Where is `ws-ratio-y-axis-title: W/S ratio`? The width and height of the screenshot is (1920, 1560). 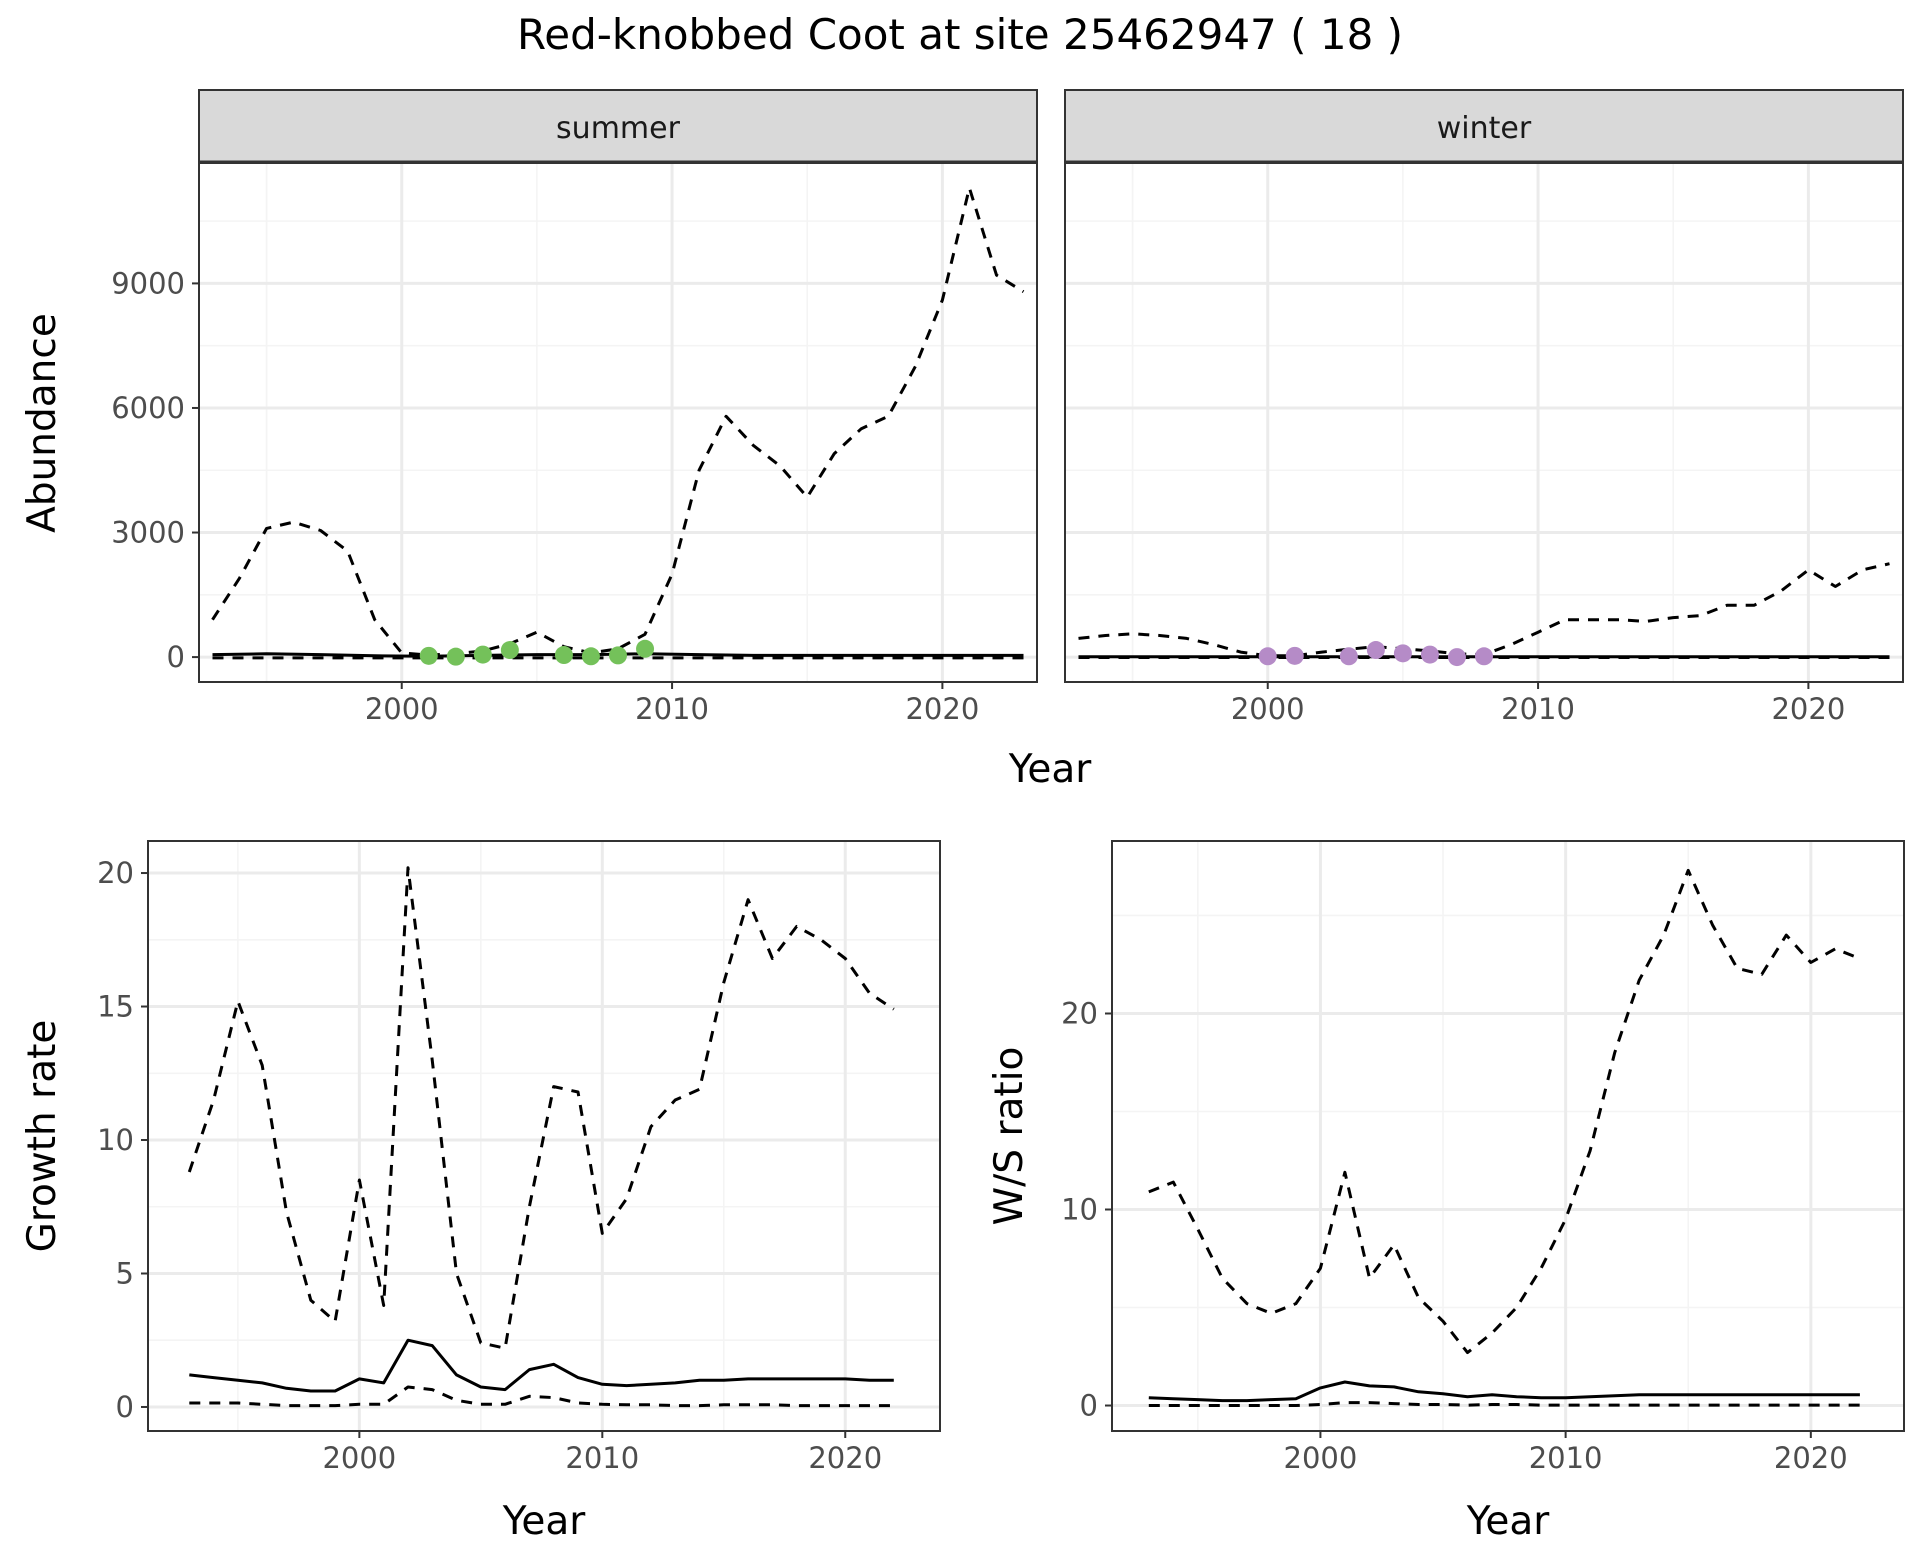
ws-ratio-y-axis-title: W/S ratio is located at coordinates (1009, 1136).